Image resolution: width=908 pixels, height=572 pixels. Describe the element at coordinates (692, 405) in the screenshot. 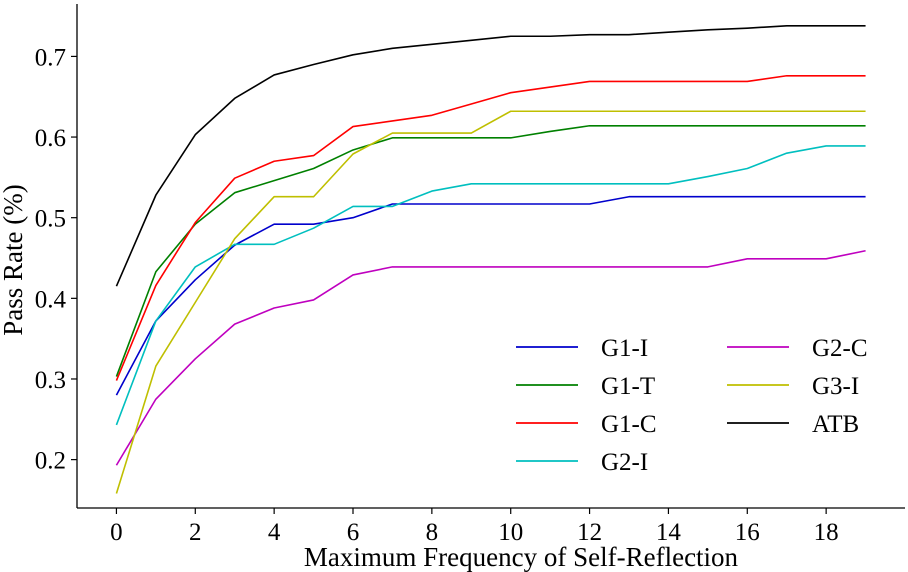

I see `legend: G1-I G1-T G1-C G2-I G2-C G3-I ATB` at that location.